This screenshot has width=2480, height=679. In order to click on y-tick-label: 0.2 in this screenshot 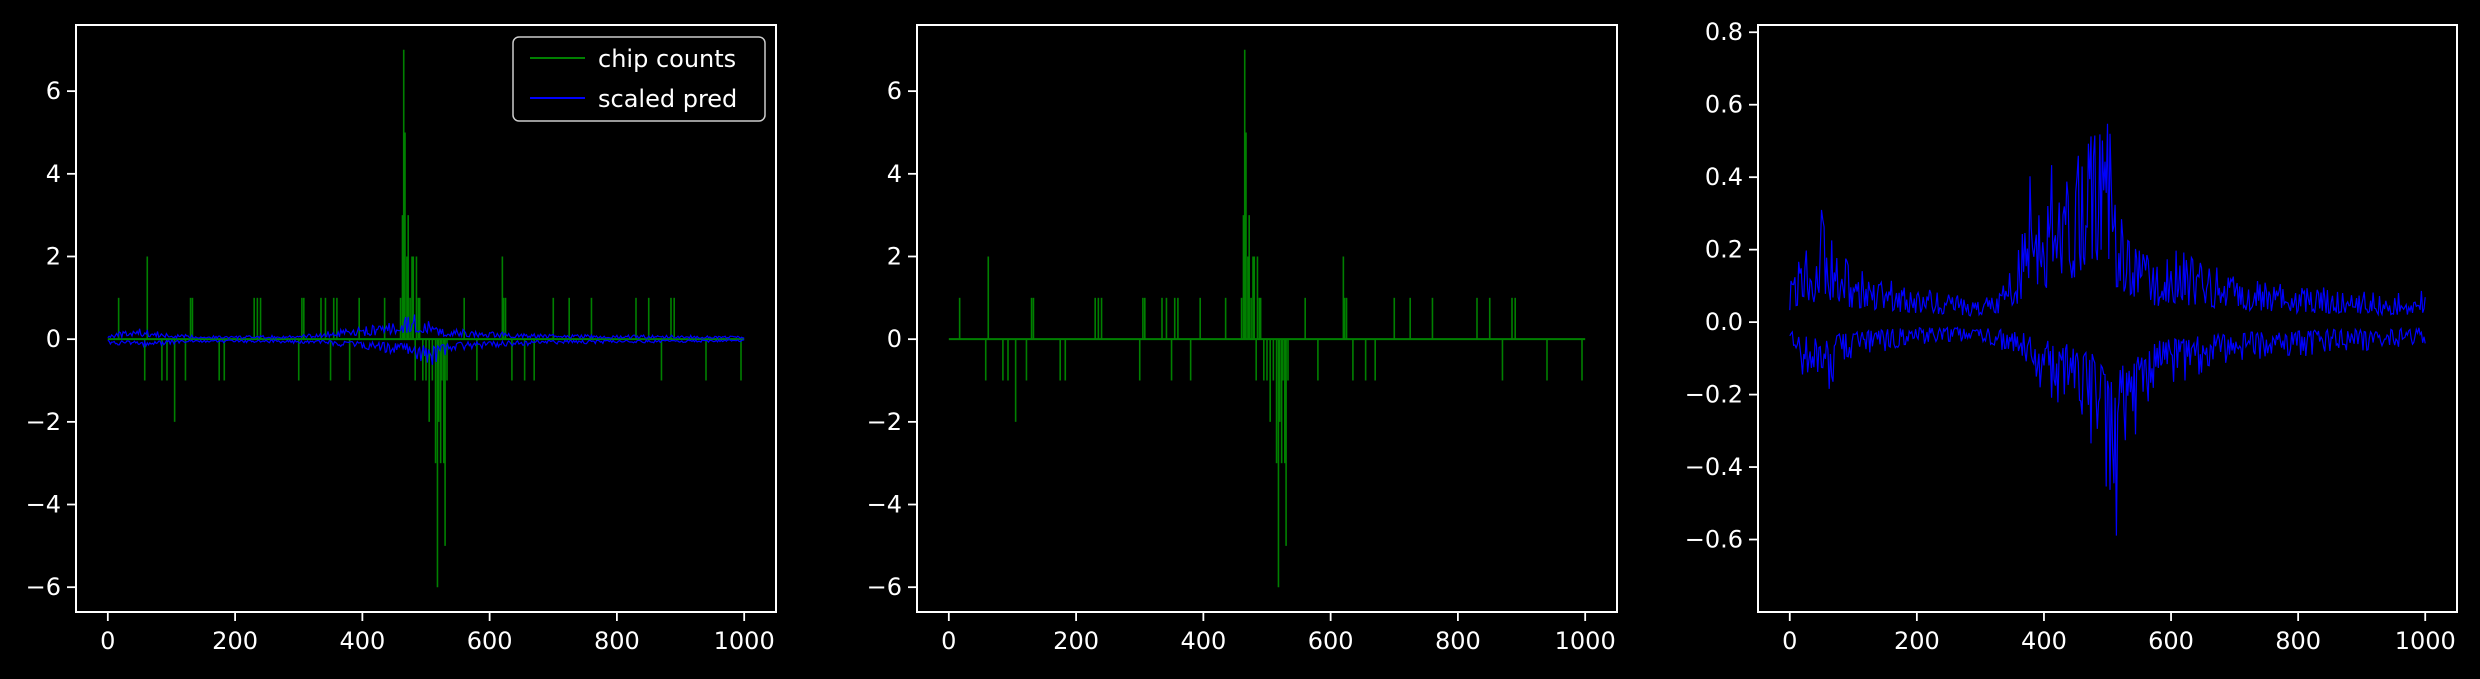, I will do `click(1724, 250)`.